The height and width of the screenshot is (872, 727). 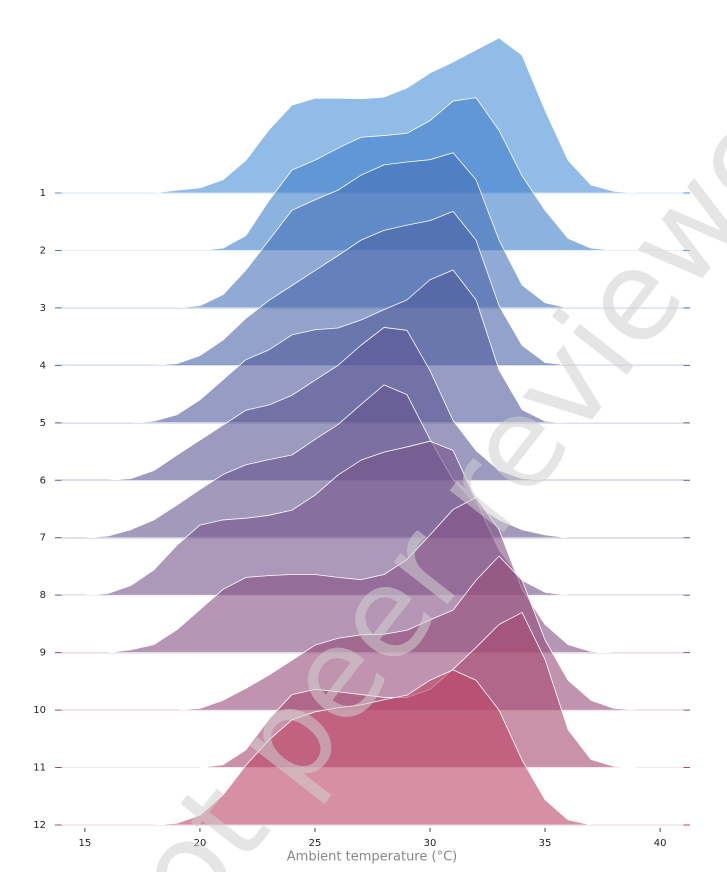 What do you see at coordinates (43, 308) in the screenshot?
I see `y-tick-label: 3` at bounding box center [43, 308].